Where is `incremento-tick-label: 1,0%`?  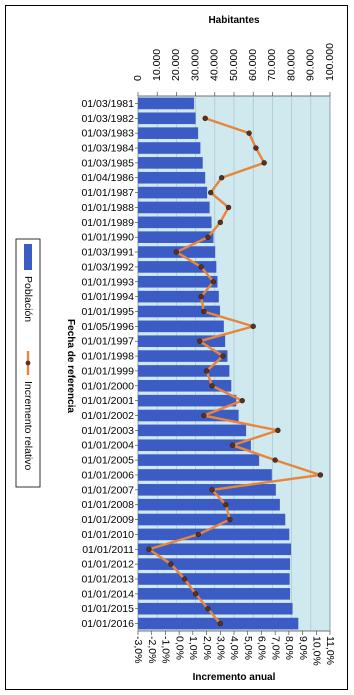
incremento-tick-label: 1,0% is located at coordinates (193, 648).